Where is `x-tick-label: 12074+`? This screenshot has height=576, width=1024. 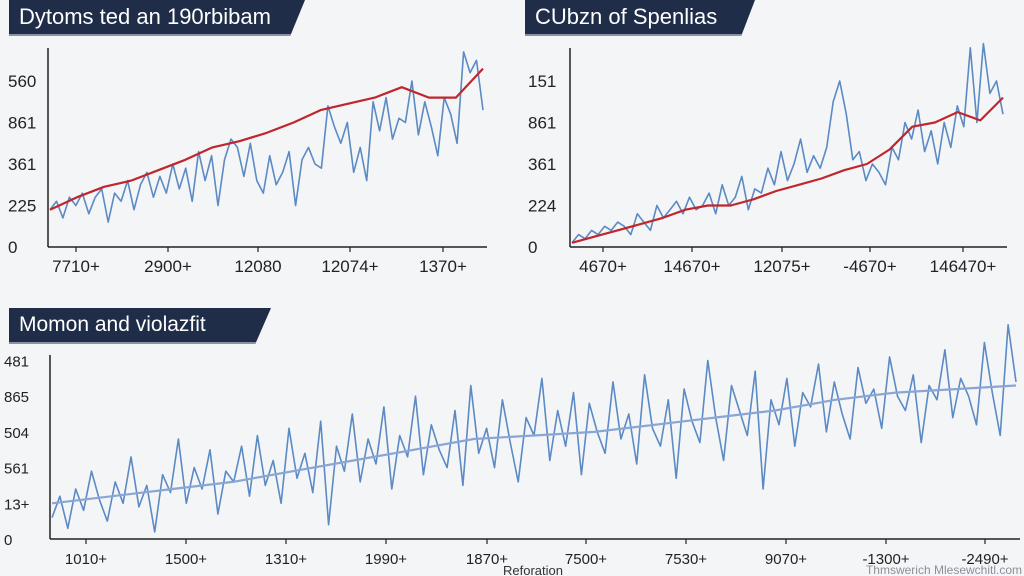
x-tick-label: 12074+ is located at coordinates (349, 266).